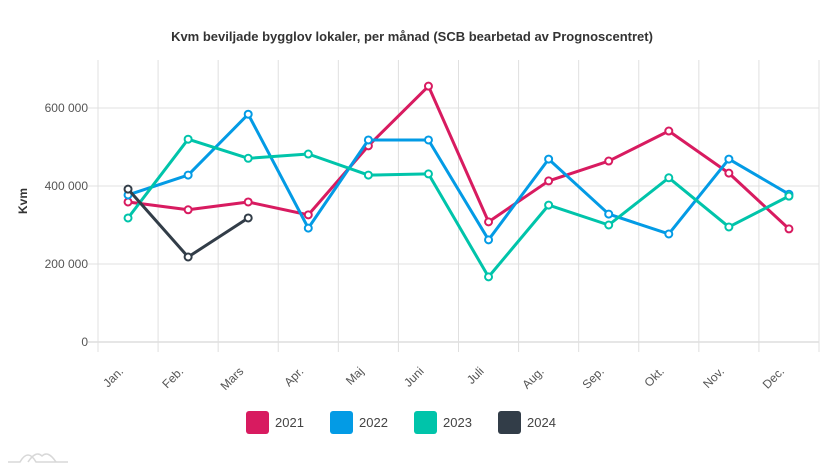 This screenshot has width=835, height=468. What do you see at coordinates (401, 422) in the screenshot?
I see `legend: 2021 2022 2023 2024` at bounding box center [401, 422].